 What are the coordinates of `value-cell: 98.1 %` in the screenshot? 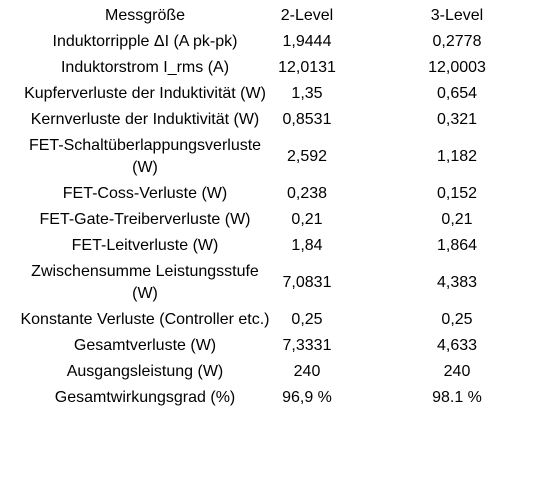 It's located at (457, 397).